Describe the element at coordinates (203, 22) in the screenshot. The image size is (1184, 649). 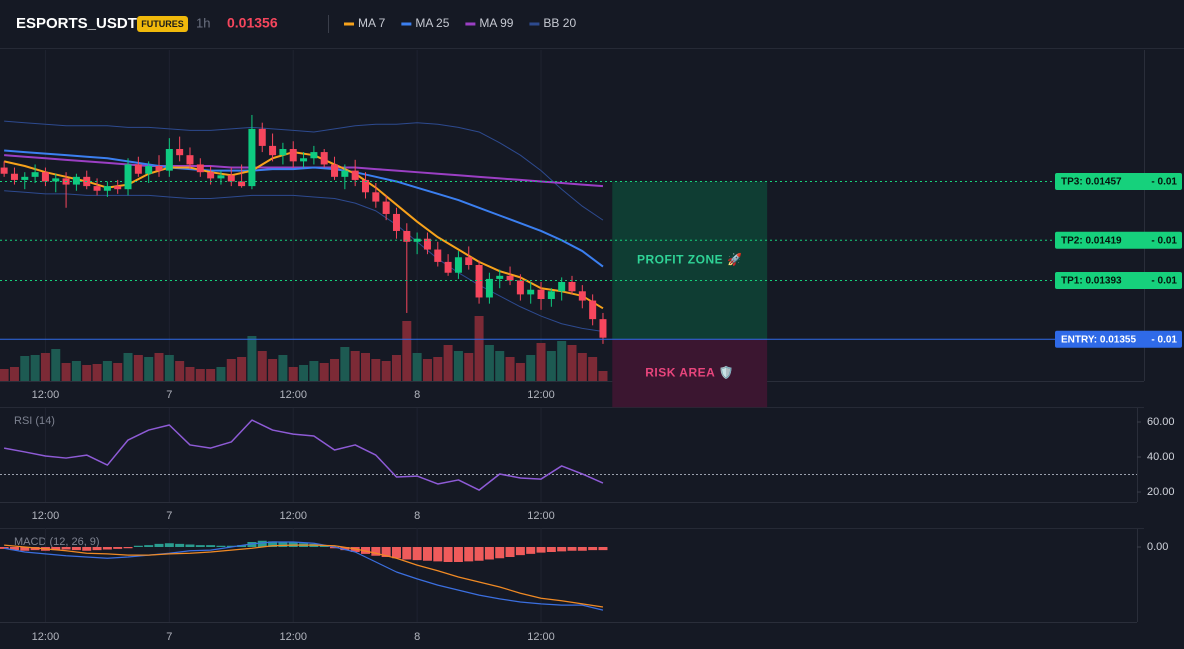
I see `interval: 1h` at that location.